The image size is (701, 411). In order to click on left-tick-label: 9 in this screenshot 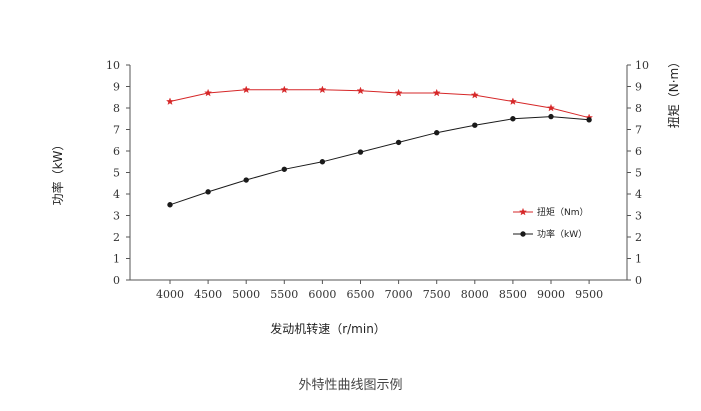, I will do `click(116, 87)`.